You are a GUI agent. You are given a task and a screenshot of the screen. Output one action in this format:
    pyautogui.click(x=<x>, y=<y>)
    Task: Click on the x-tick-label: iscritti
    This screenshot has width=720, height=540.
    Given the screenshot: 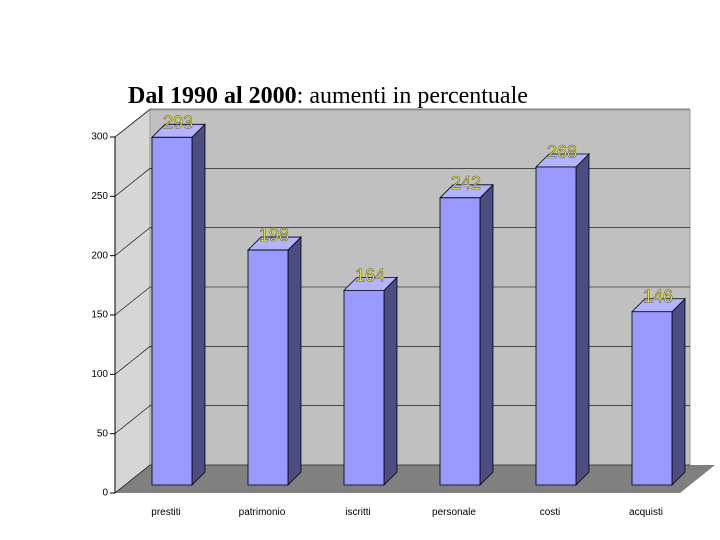 What is the action you would take?
    pyautogui.click(x=358, y=512)
    